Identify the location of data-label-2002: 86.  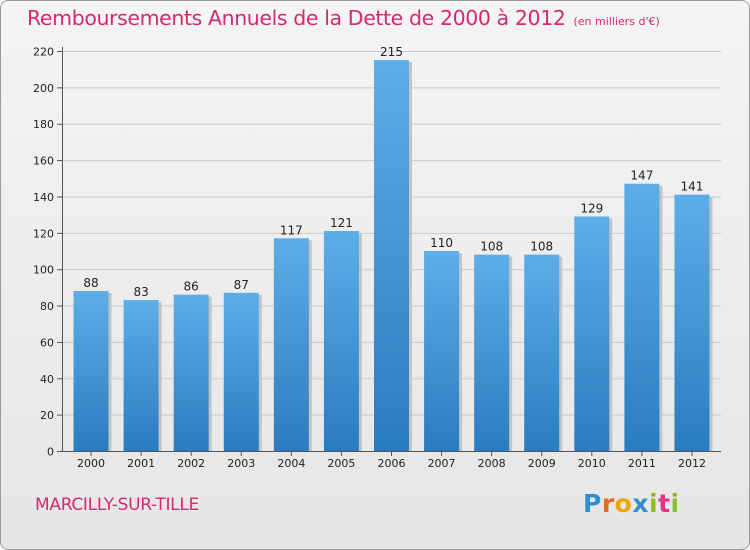
(191, 287).